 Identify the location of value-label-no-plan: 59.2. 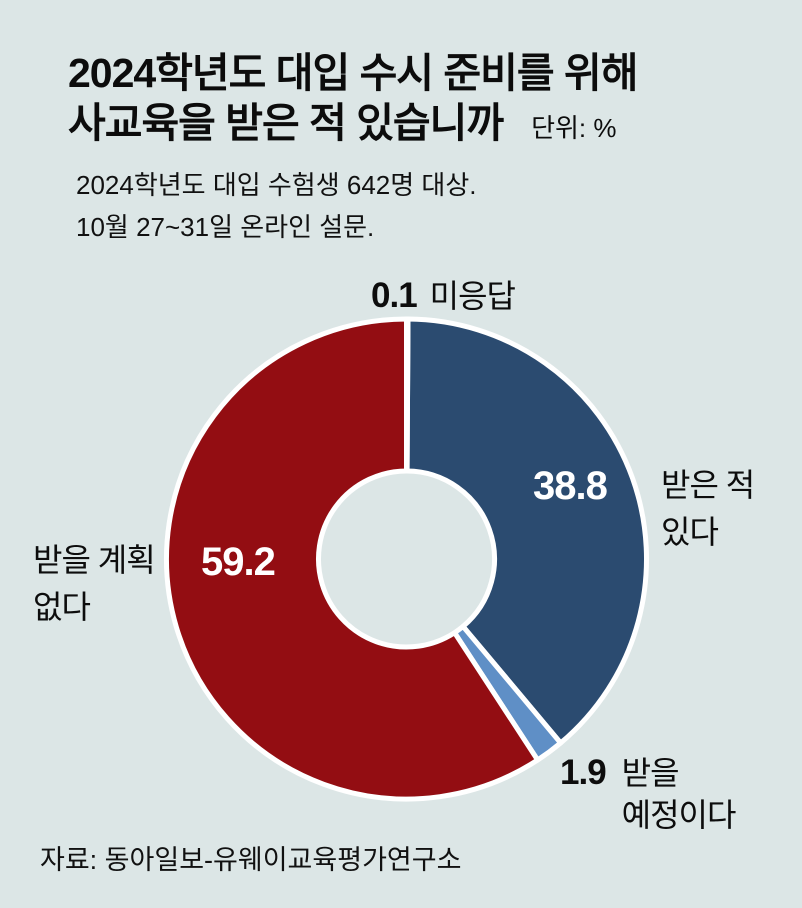
(238, 562).